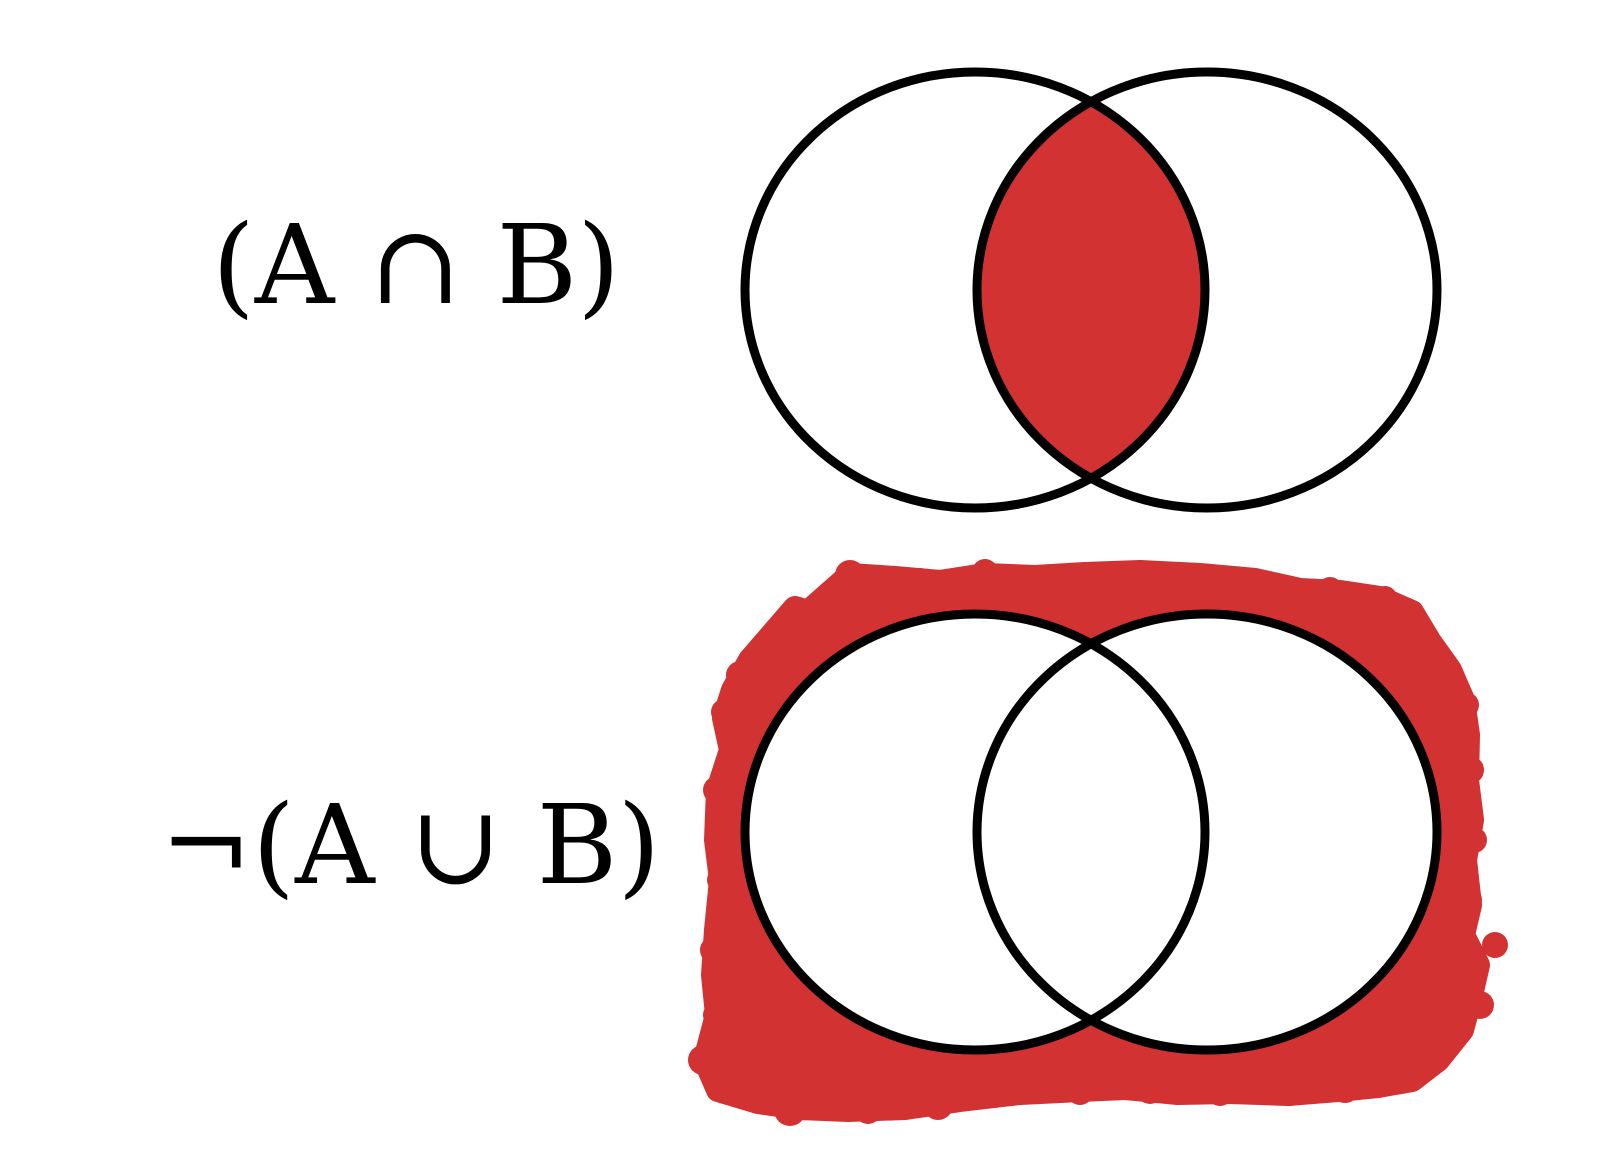  I want to click on formula-complement-union: ¬(A ∪ B), so click(410, 845).